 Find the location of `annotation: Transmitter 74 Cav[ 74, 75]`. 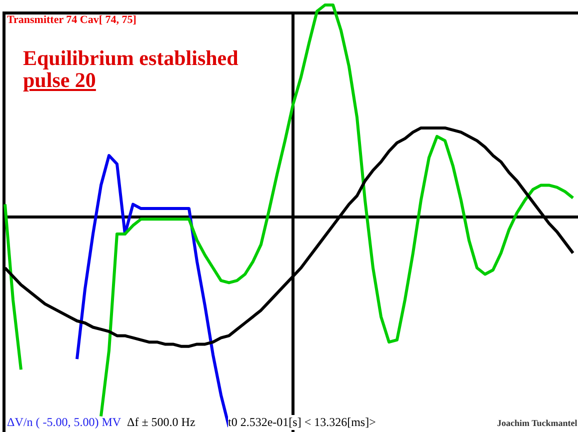

annotation: Transmitter 74 Cav[ 74, 75] is located at coordinates (71, 20).